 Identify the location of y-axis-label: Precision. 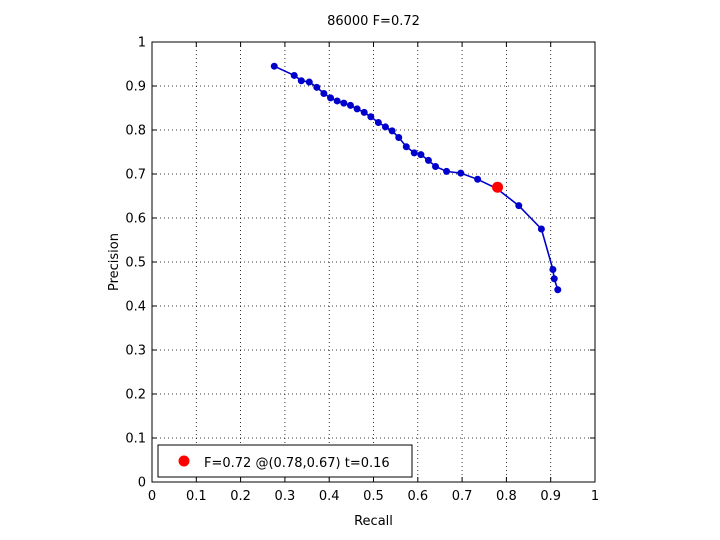
(114, 262).